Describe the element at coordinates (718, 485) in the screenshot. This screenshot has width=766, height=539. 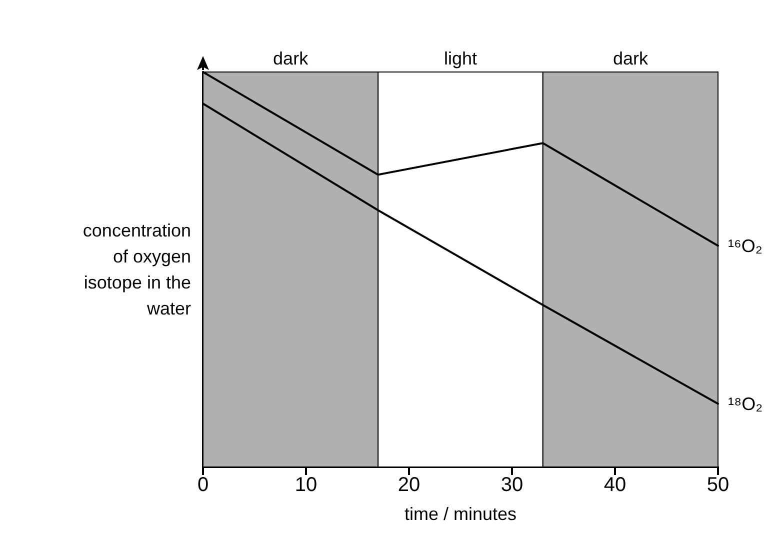
I see `x-tick-label: 50` at that location.